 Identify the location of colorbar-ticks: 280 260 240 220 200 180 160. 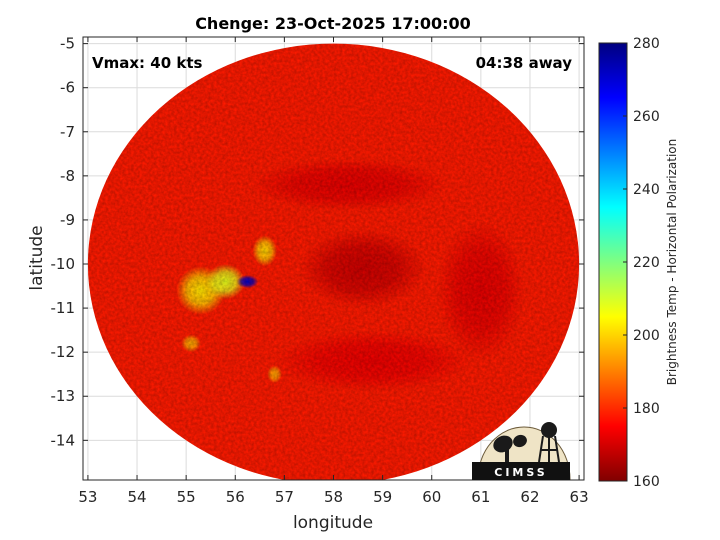
(641, 263).